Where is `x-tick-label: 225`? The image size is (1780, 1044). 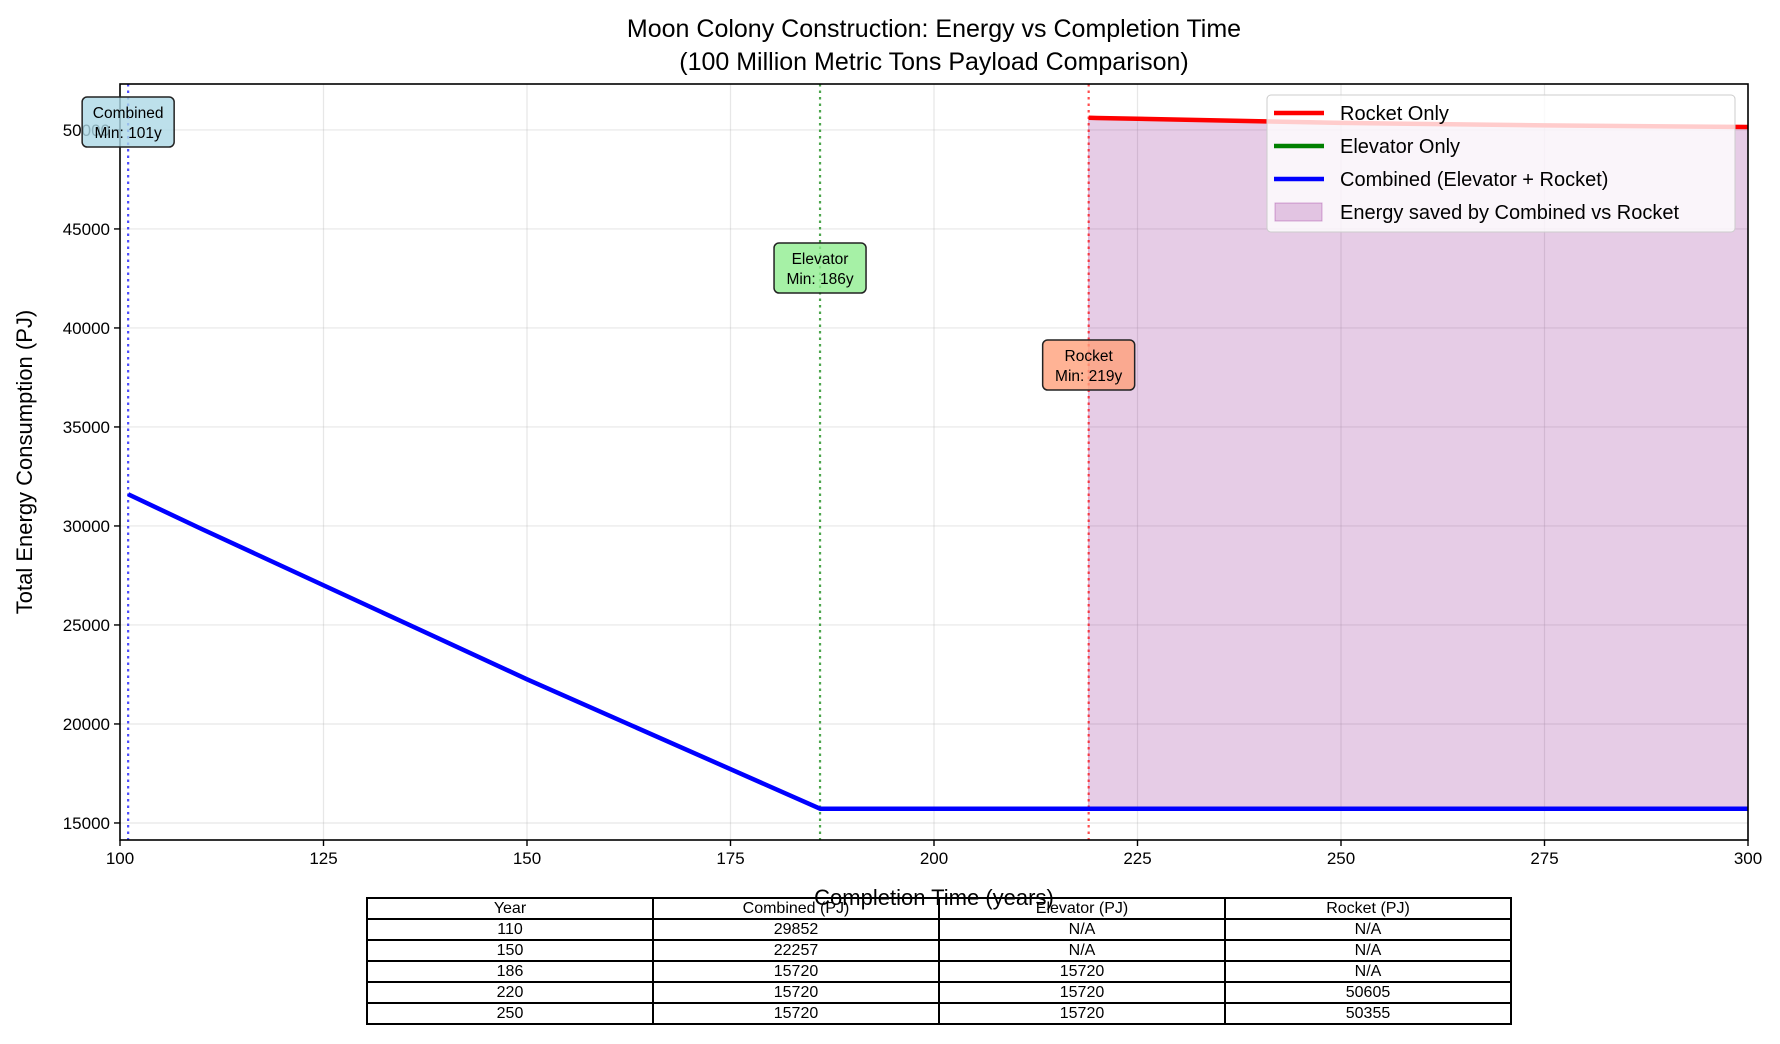
x-tick-label: 225 is located at coordinates (1137, 858).